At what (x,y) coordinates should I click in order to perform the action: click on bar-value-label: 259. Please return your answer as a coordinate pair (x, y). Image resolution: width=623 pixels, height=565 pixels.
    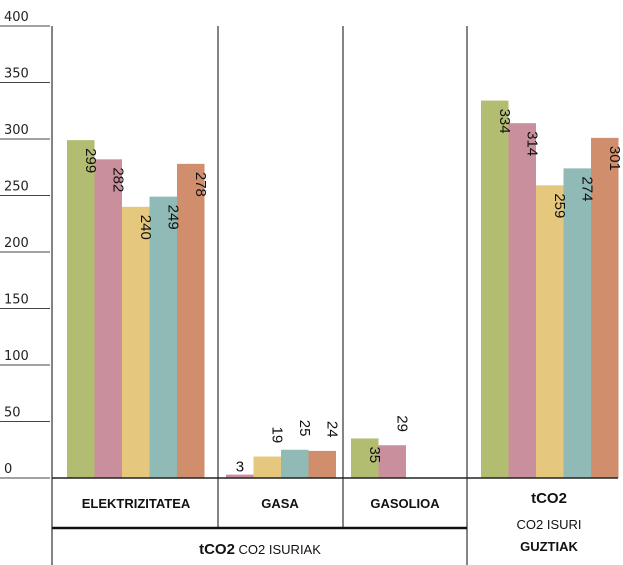
    Looking at the image, I should click on (559, 205).